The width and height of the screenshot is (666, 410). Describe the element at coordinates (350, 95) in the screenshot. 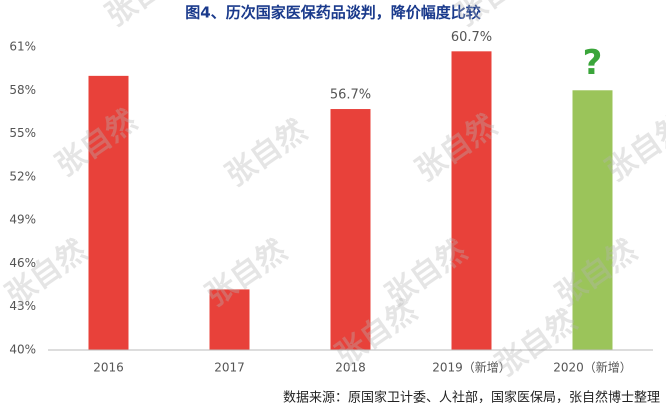

I see `data-label: 56.7%` at that location.